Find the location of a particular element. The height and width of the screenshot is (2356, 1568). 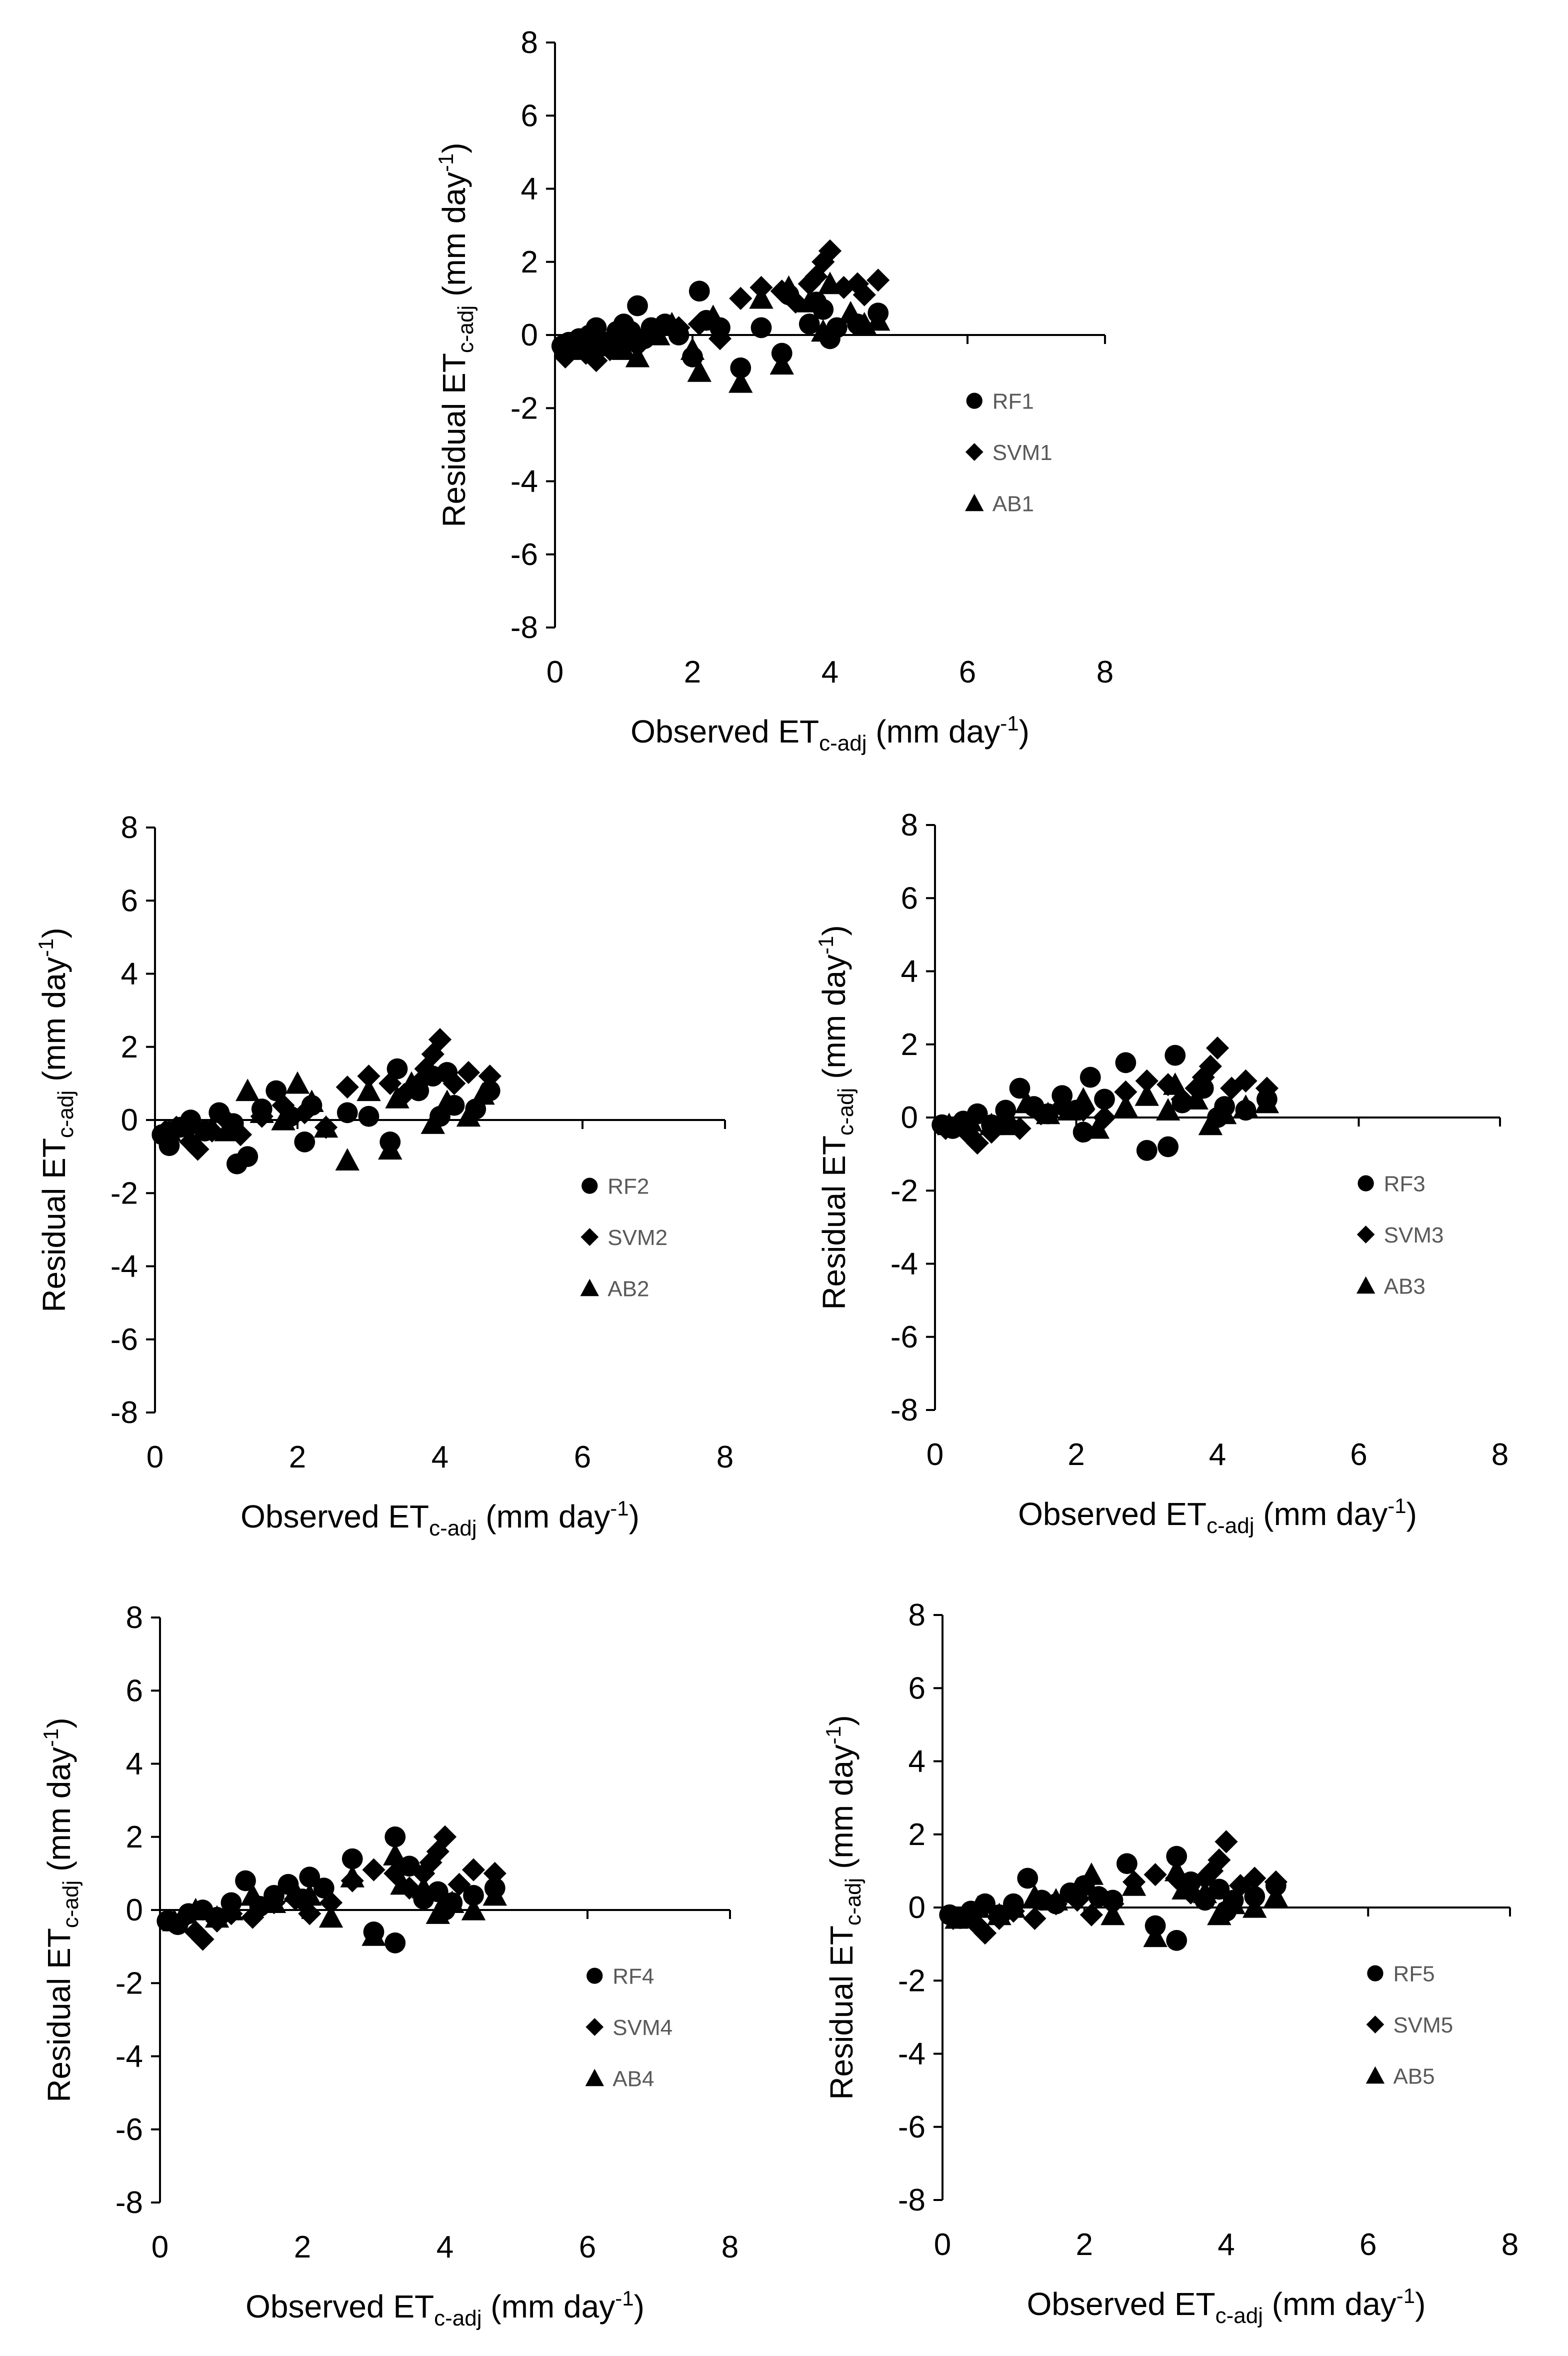

series-AB3 is located at coordinates (1108, 1105).